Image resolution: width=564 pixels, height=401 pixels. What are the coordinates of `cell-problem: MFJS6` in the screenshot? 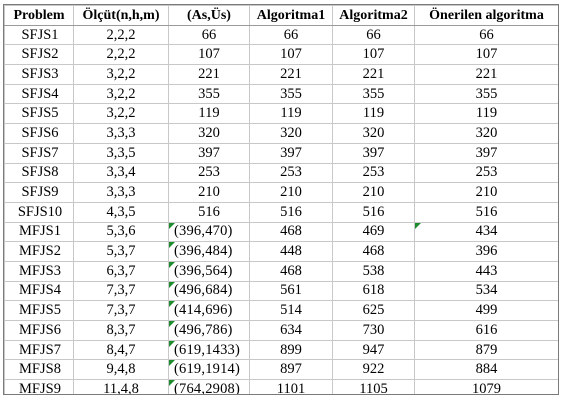 It's located at (39, 330).